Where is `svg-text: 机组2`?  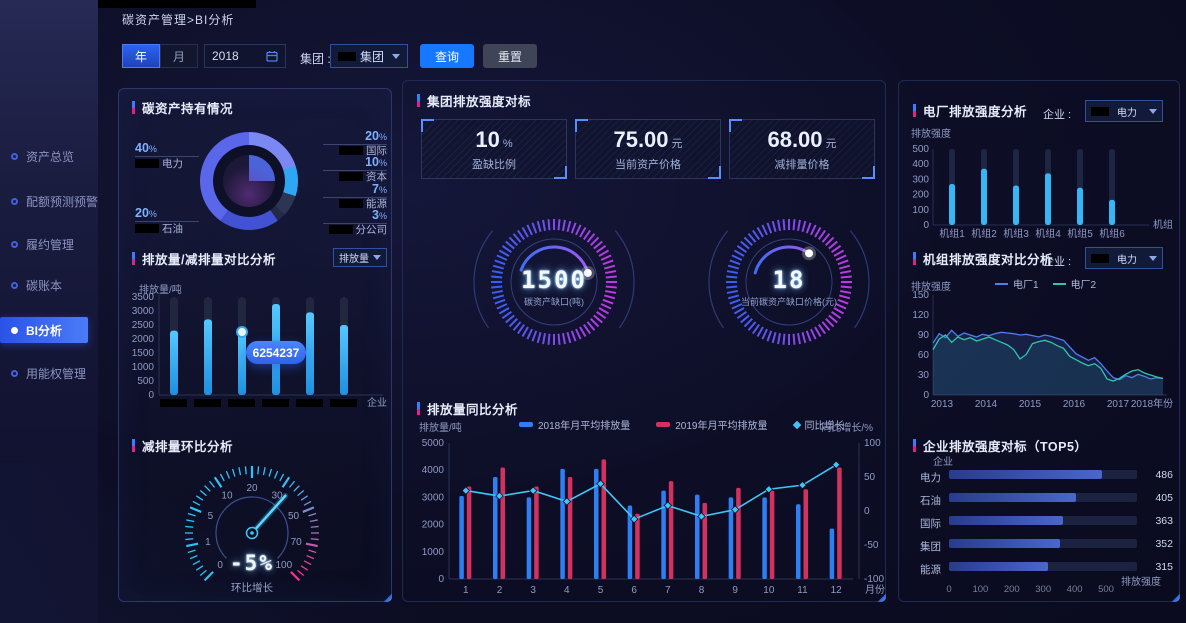
svg-text: 机组2 is located at coordinates (984, 233).